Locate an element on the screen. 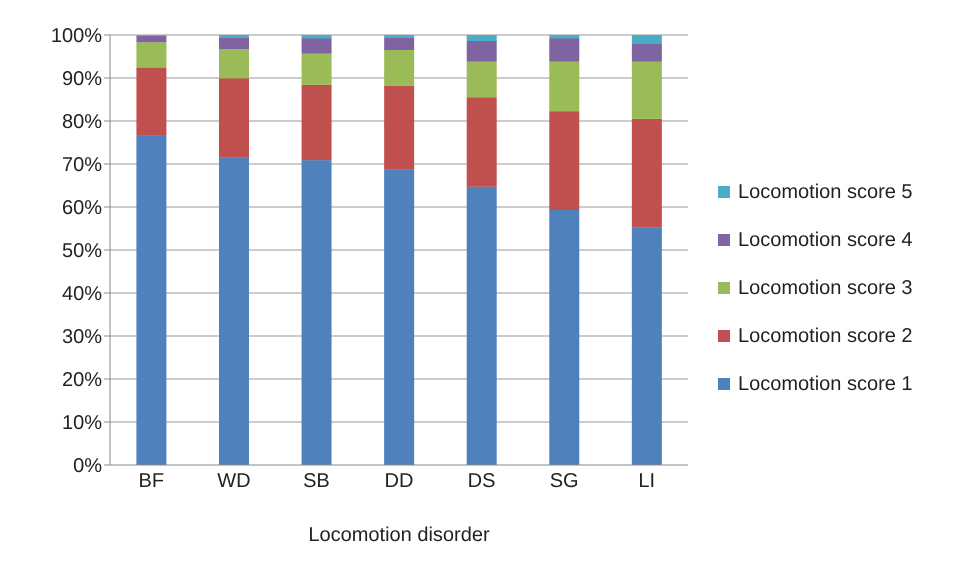  y-tick-label: 0% is located at coordinates (87, 466).